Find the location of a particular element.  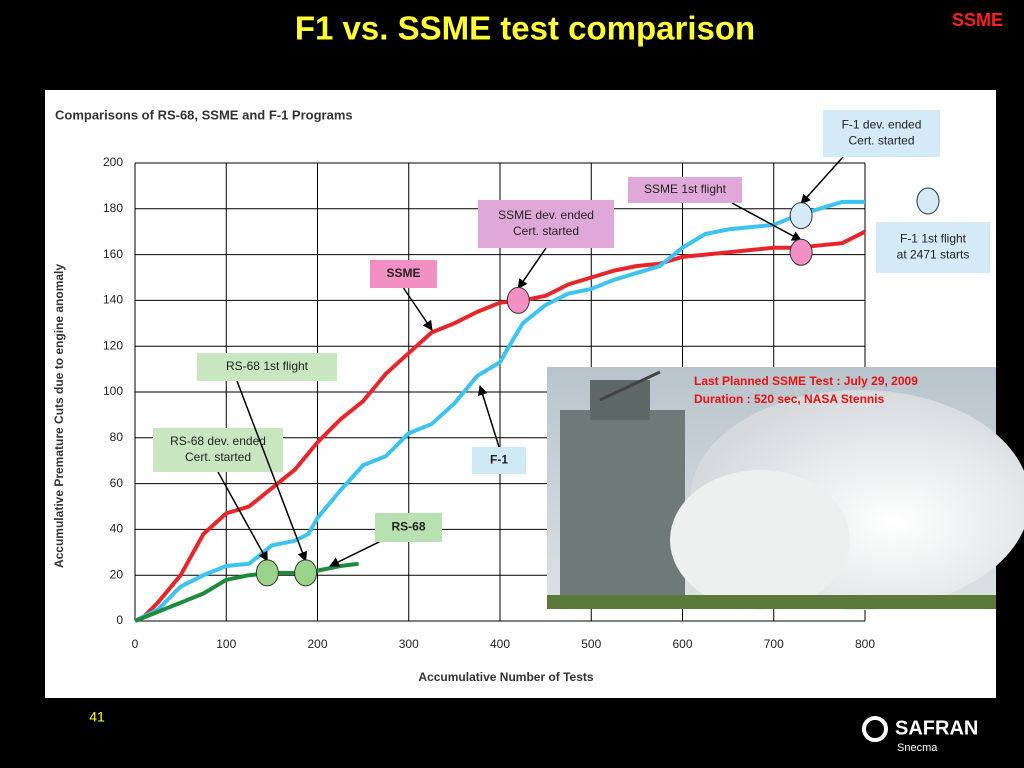

annotation-text: RS-68 1st flight is located at coordinates (267, 366).